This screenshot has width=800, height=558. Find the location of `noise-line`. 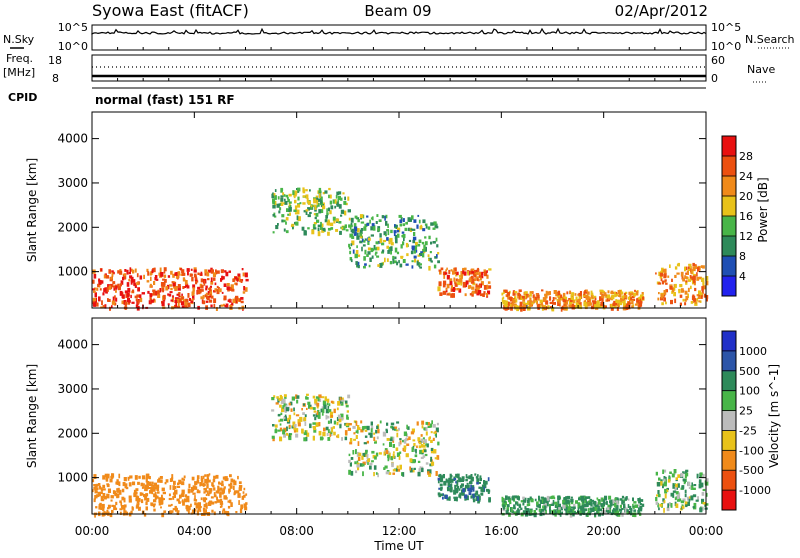

noise-line is located at coordinates (399, 31).